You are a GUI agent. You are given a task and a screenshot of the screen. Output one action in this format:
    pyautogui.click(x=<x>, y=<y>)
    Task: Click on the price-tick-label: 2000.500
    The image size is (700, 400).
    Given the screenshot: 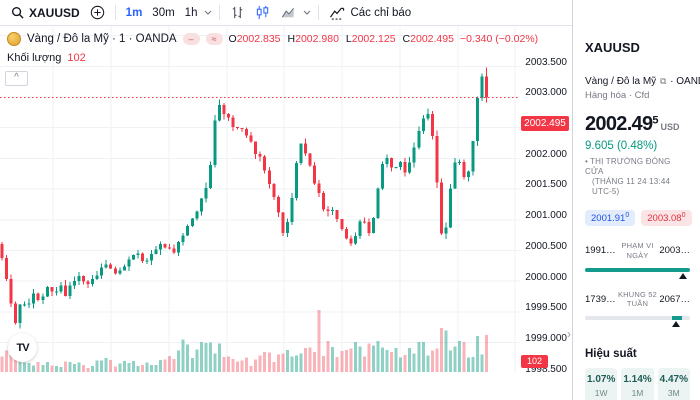 What is the action you would take?
    pyautogui.click(x=546, y=246)
    